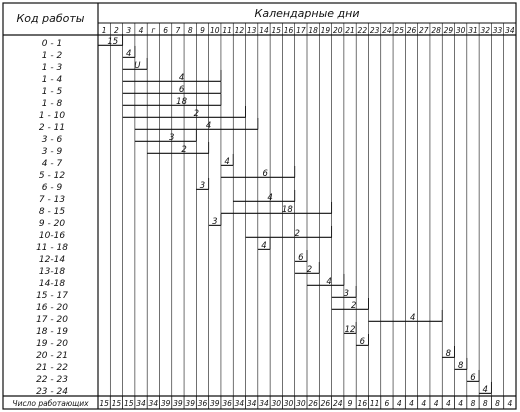 The height and width of the screenshot is (412, 520). I want to click on day-label: 15, so click(276, 30).